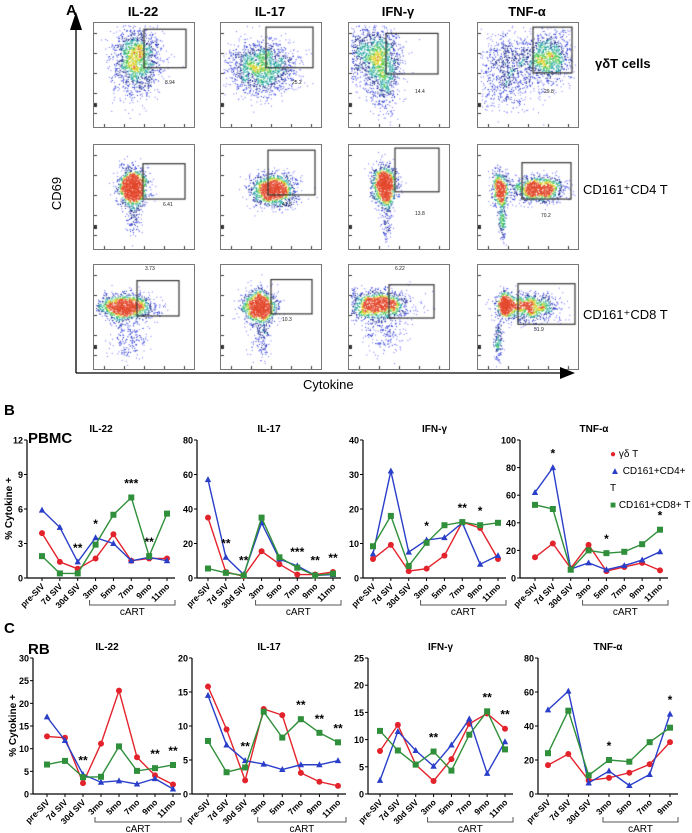 The width and height of the screenshot is (692, 833). Describe the element at coordinates (24, 681) in the screenshot. I see `y-tick-label: 25` at that location.